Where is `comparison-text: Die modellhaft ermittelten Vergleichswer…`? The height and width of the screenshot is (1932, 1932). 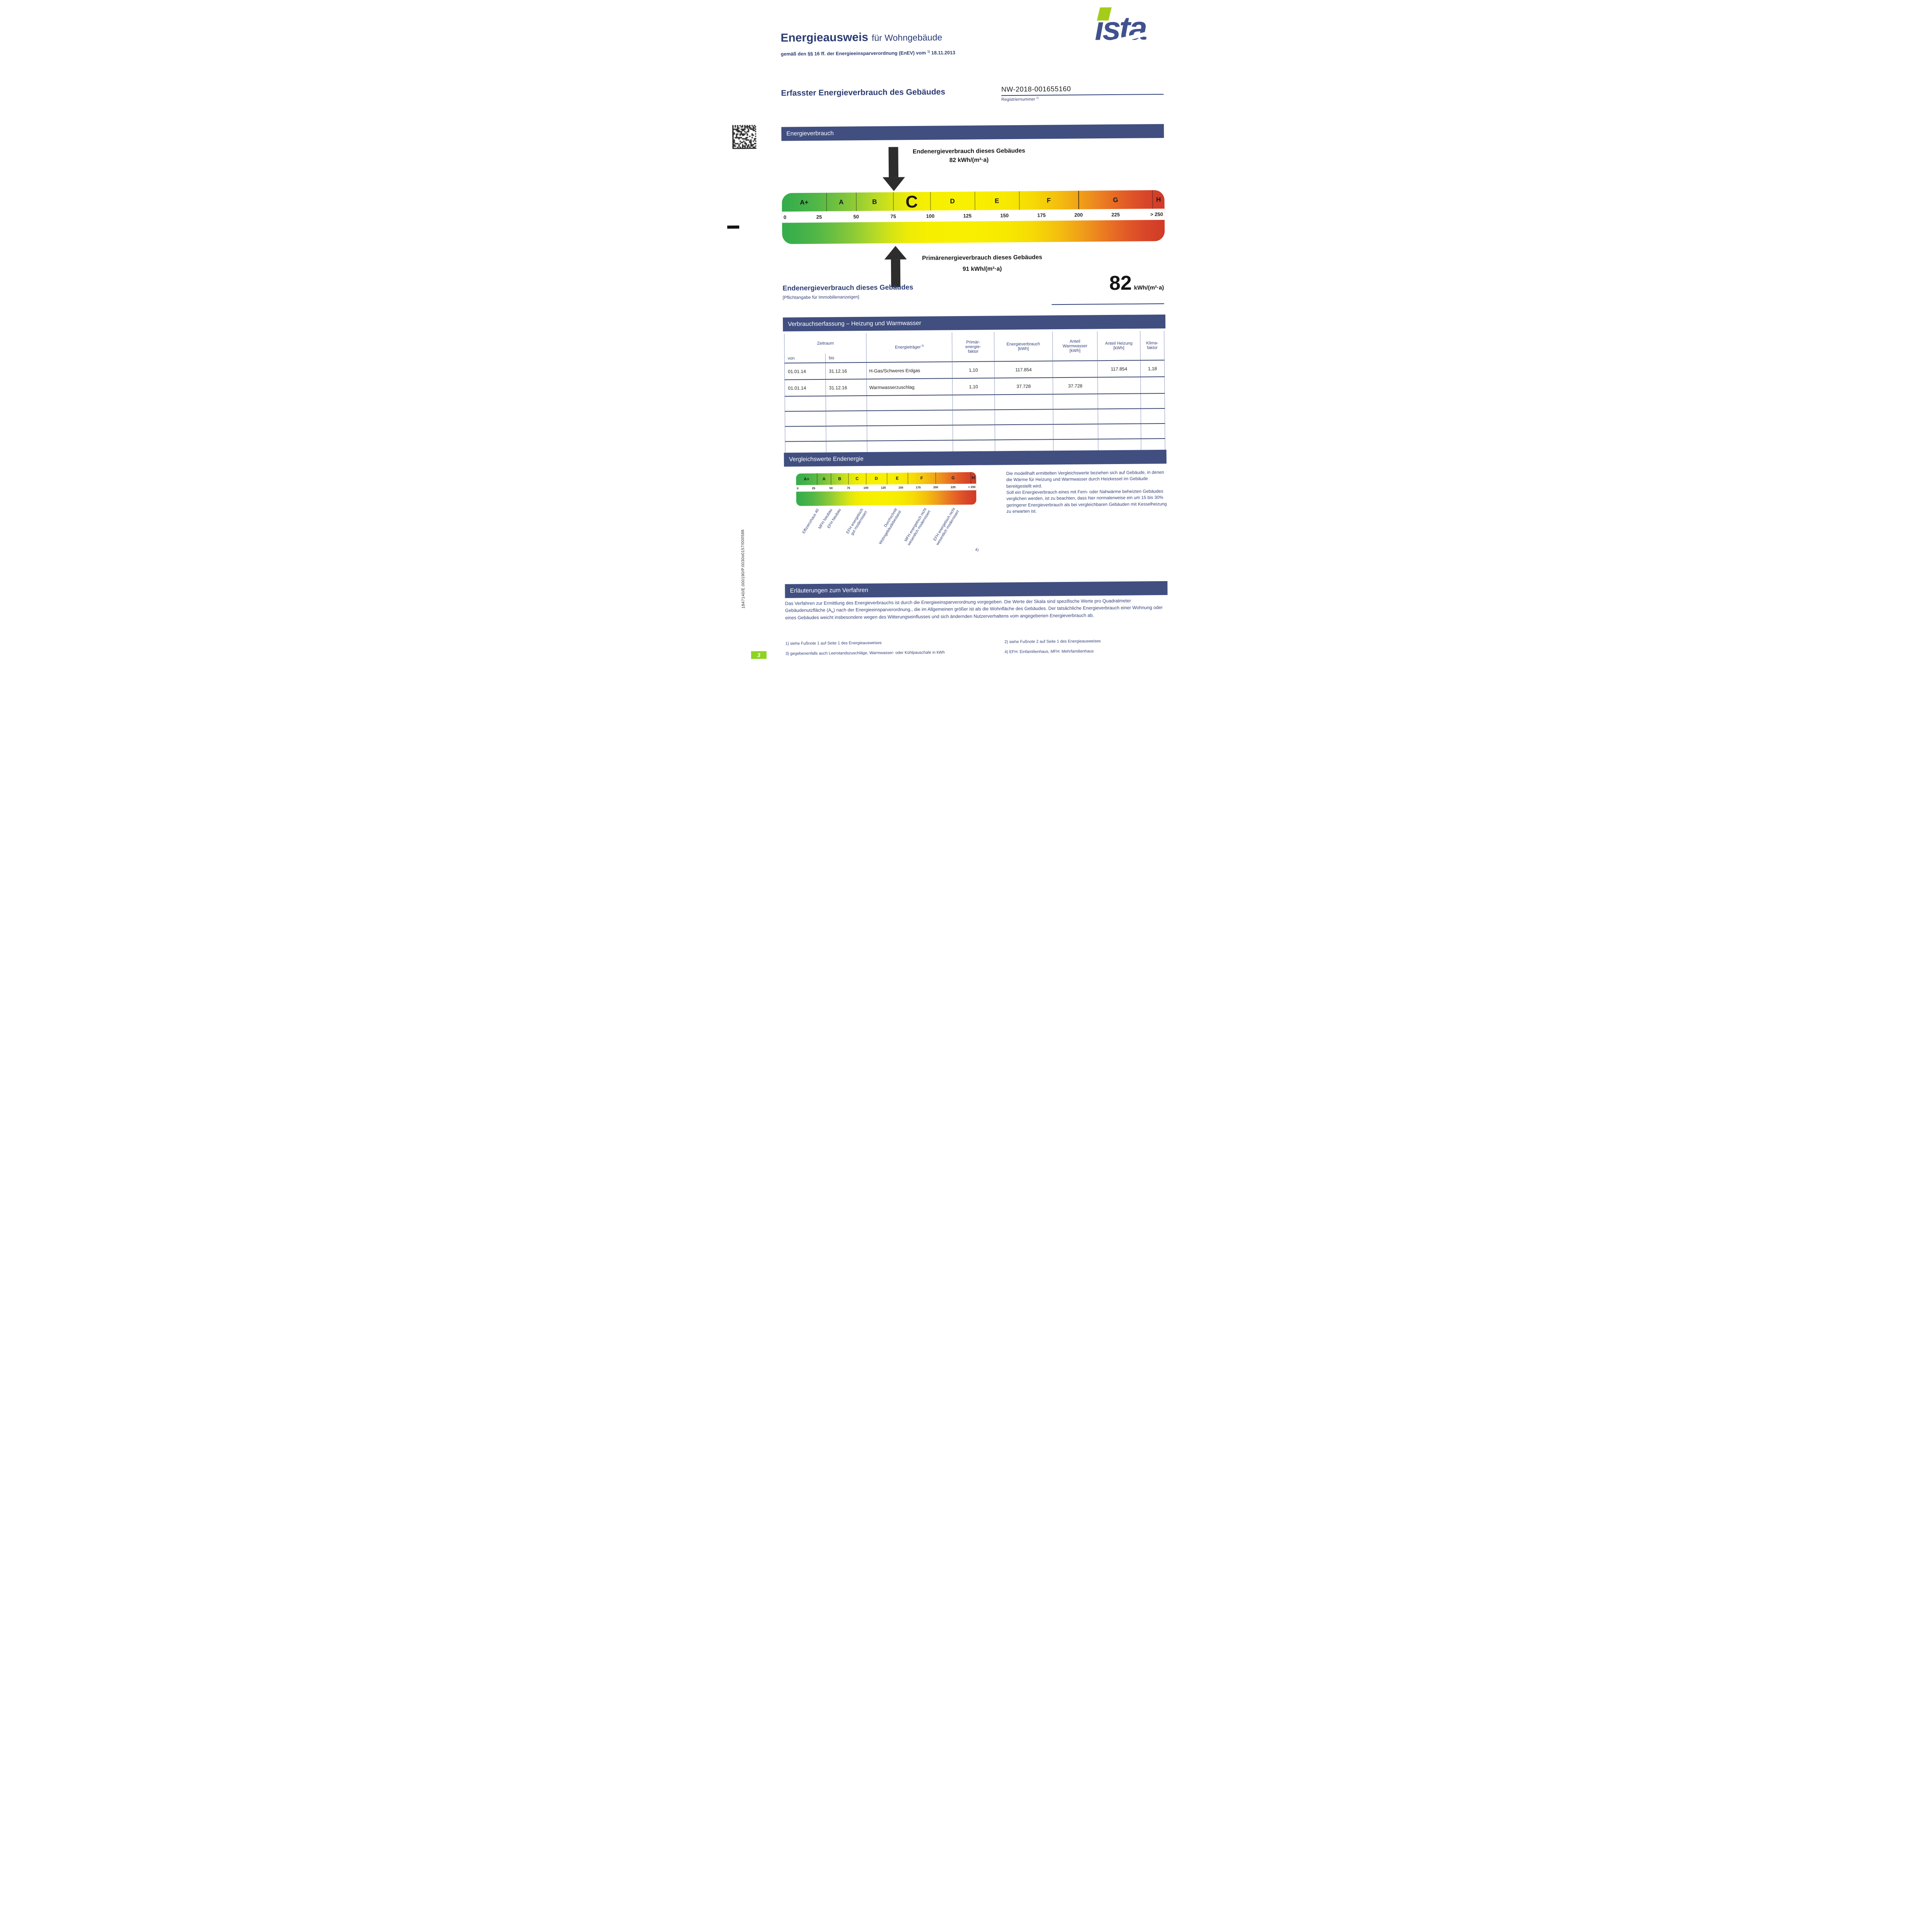
comparison-text: Die modellhaft ermittelten Vergleichswer… is located at coordinates (1086, 492).